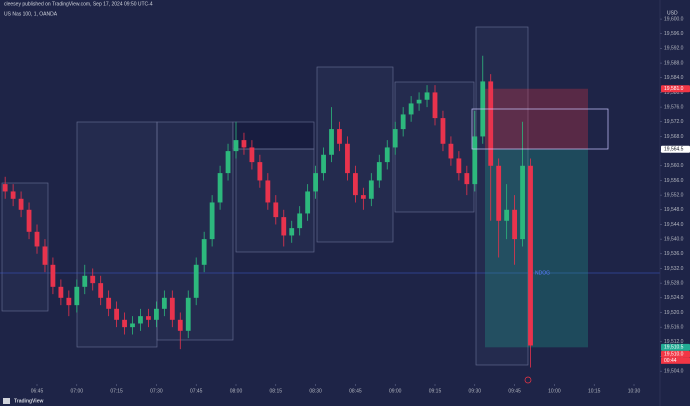 The width and height of the screenshot is (690, 406). What do you see at coordinates (594, 391) in the screenshot?
I see `x-tick-label: 10:15` at bounding box center [594, 391].